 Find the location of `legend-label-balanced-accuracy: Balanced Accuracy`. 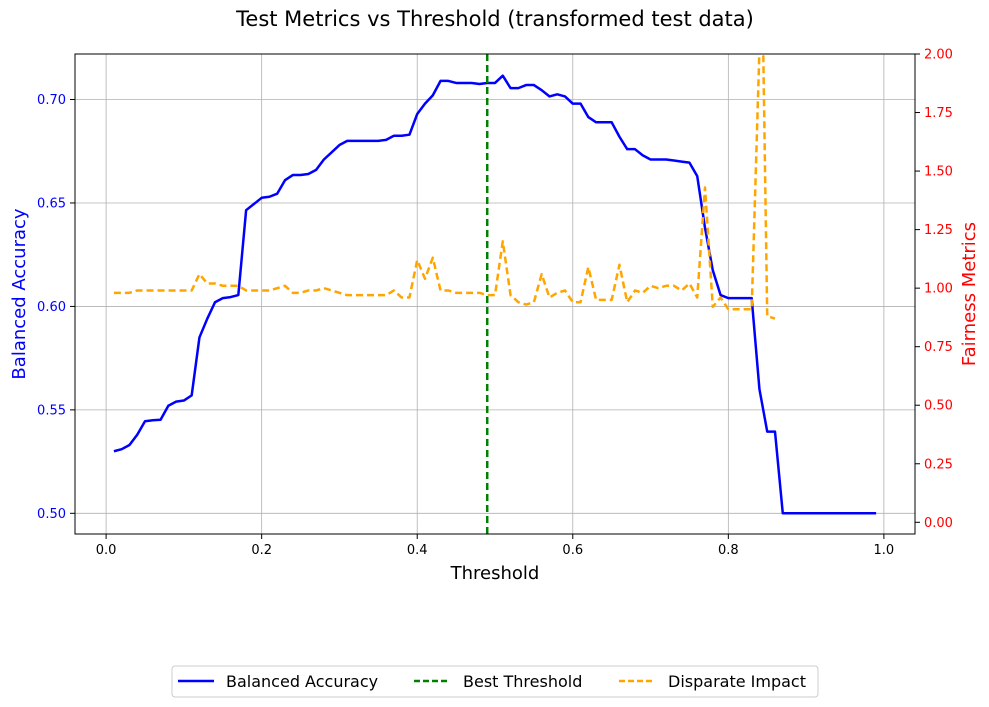

legend-label-balanced-accuracy: Balanced Accuracy is located at coordinates (302, 681).